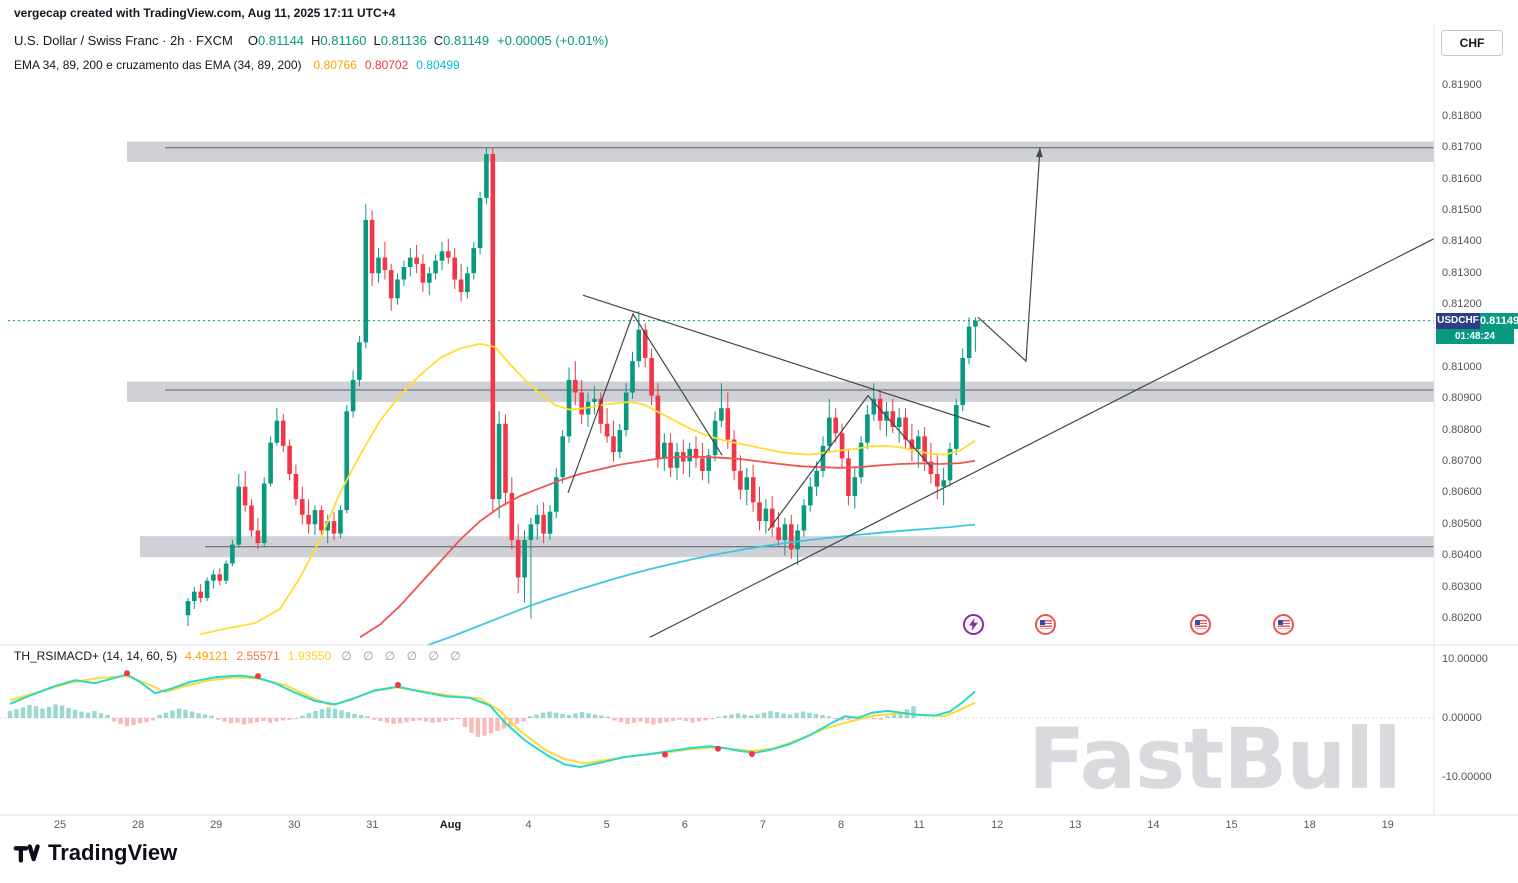  What do you see at coordinates (403, 40) in the screenshot?
I see `ohlc-low-value: 0.81136` at bounding box center [403, 40].